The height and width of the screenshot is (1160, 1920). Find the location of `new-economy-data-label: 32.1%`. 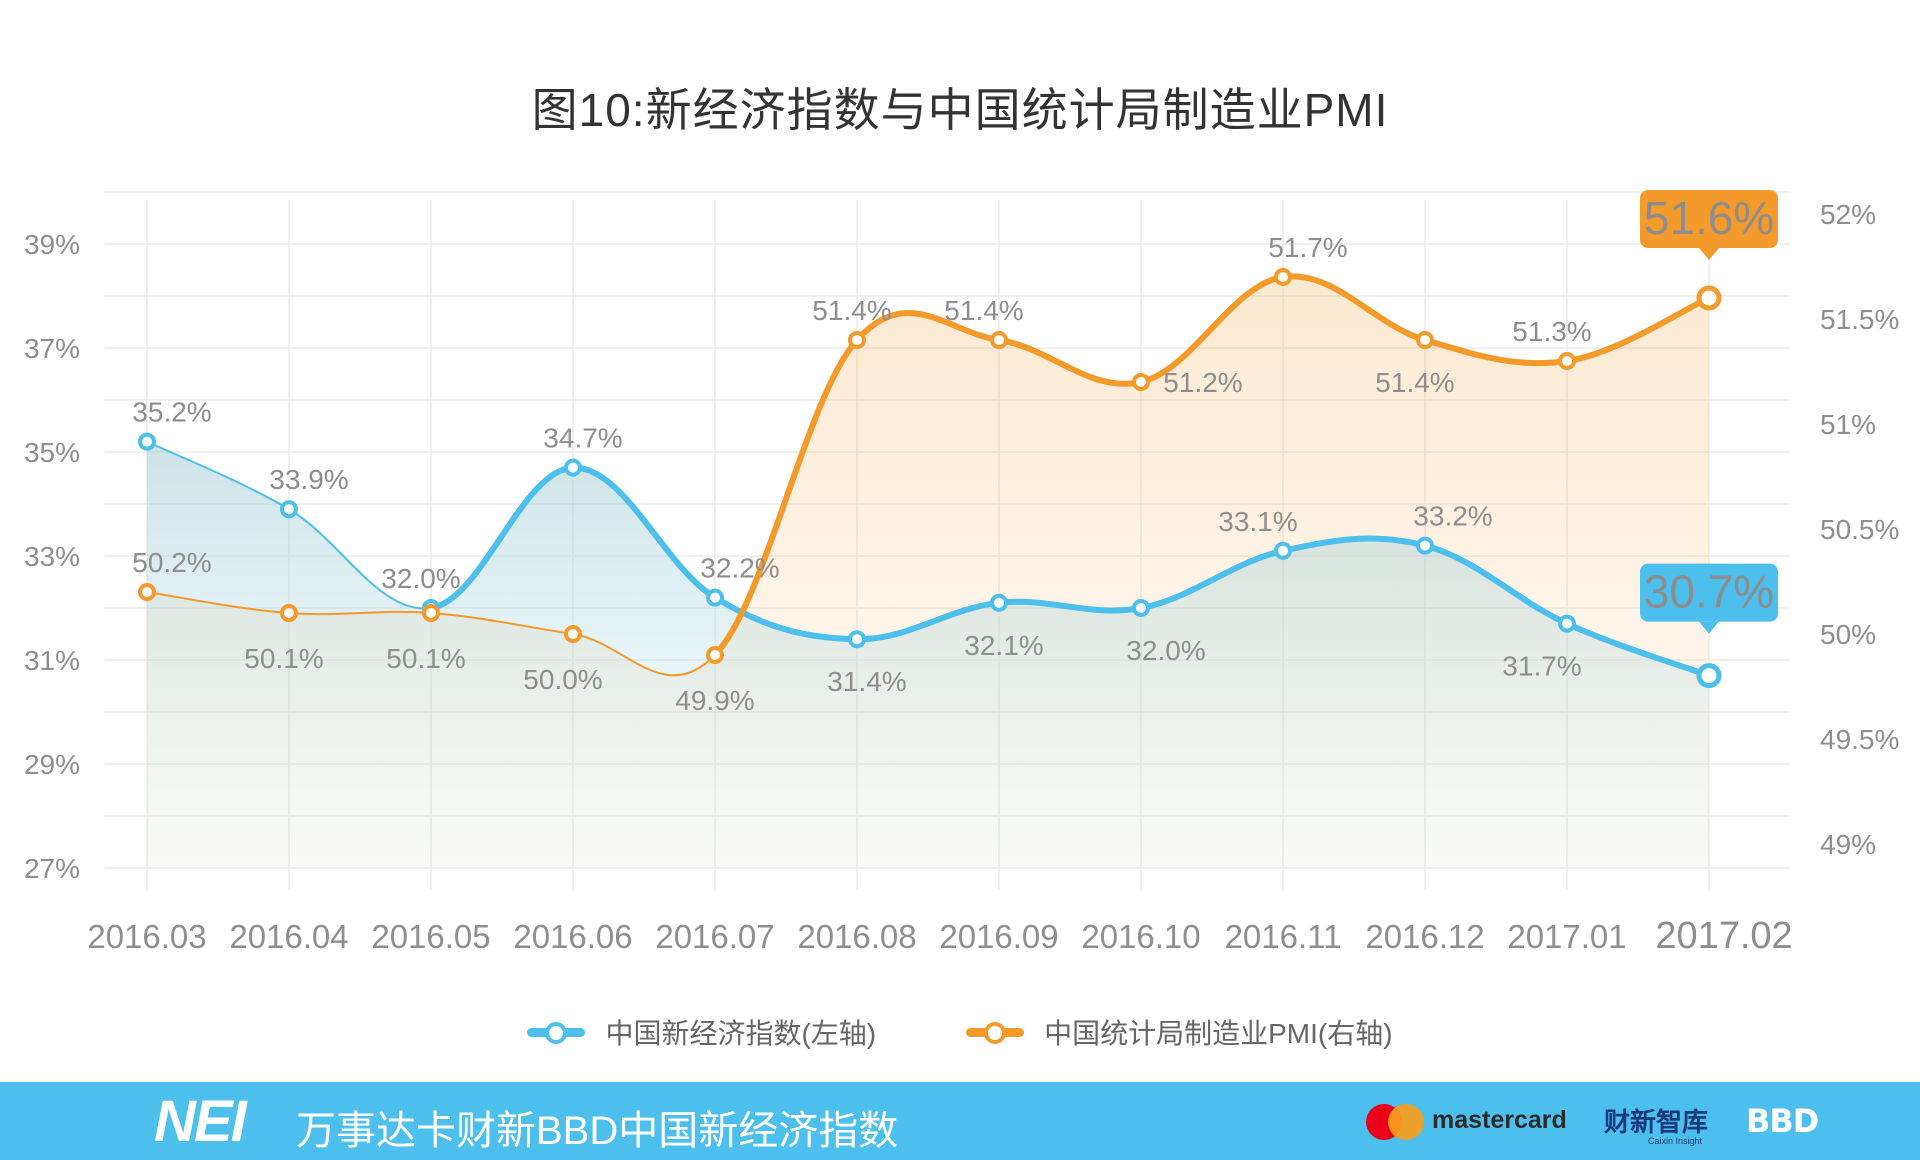

new-economy-data-label: 32.1% is located at coordinates (1003, 645).